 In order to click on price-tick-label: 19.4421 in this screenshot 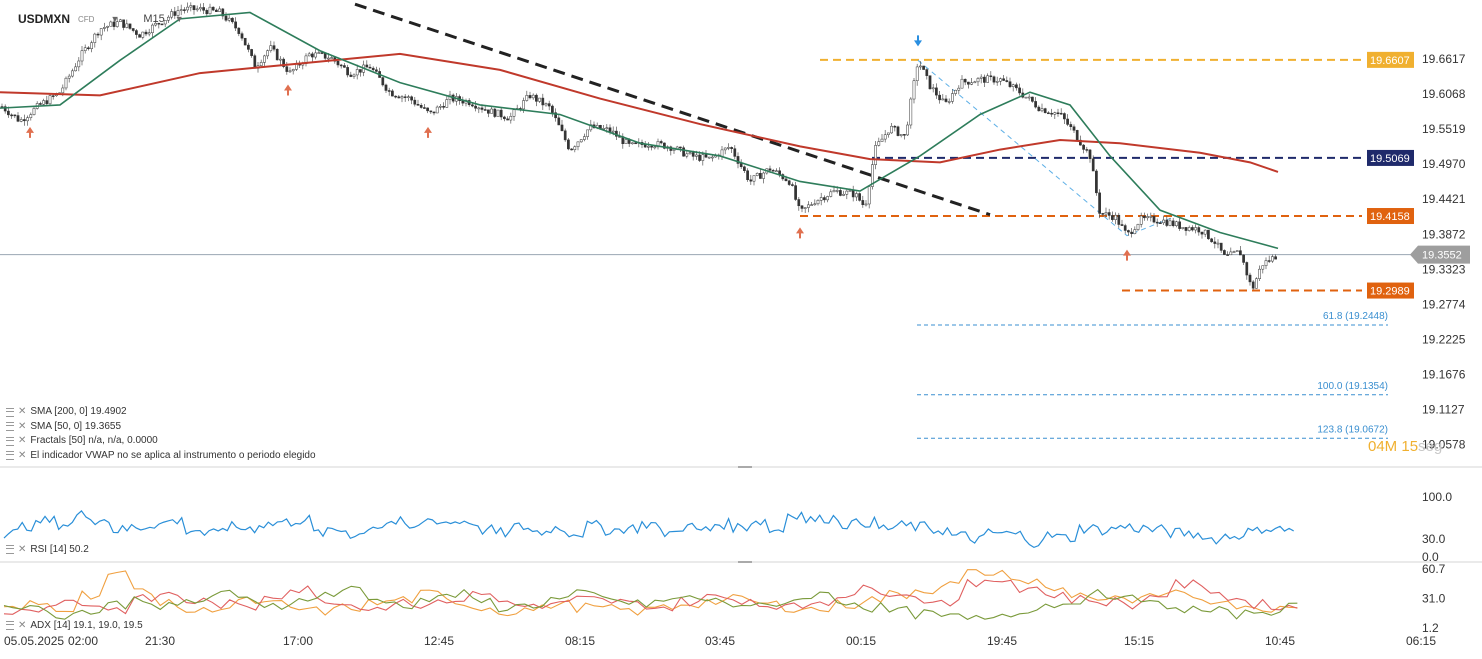, I will do `click(1444, 199)`.